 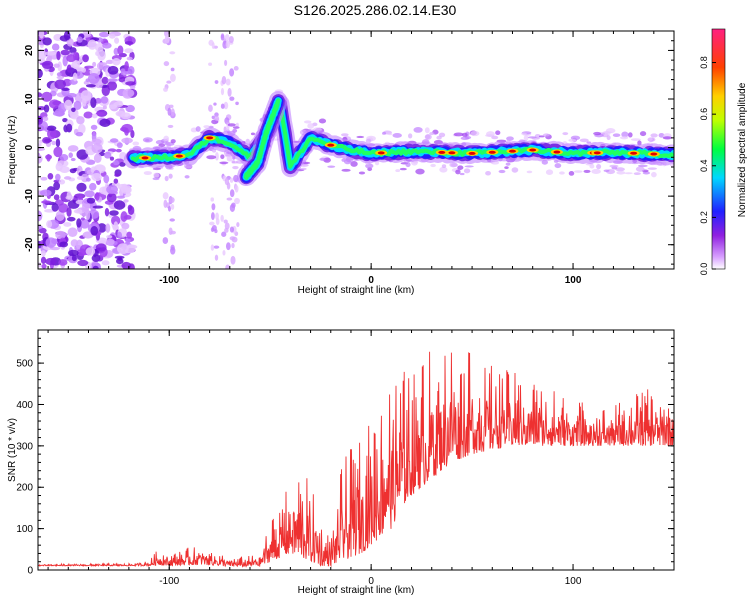 What do you see at coordinates (371, 581) in the screenshot?
I see `snr-xtick-label: 0` at bounding box center [371, 581].